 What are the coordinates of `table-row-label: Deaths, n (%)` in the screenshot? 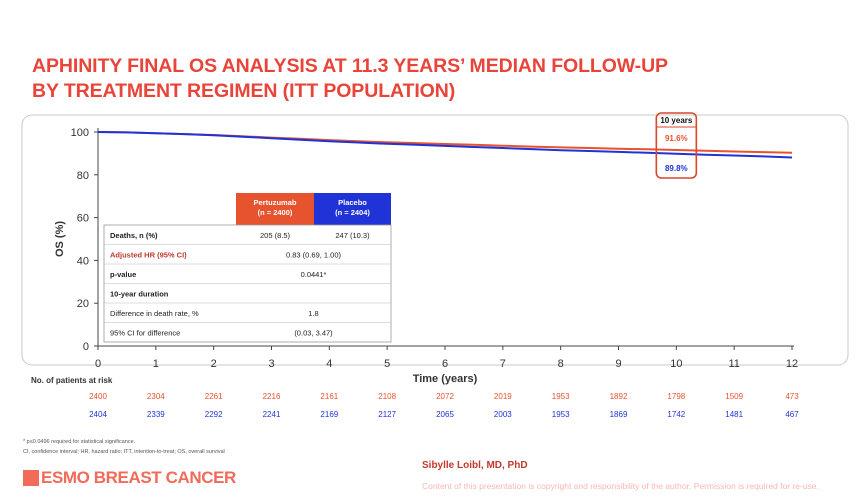 It's located at (134, 235).